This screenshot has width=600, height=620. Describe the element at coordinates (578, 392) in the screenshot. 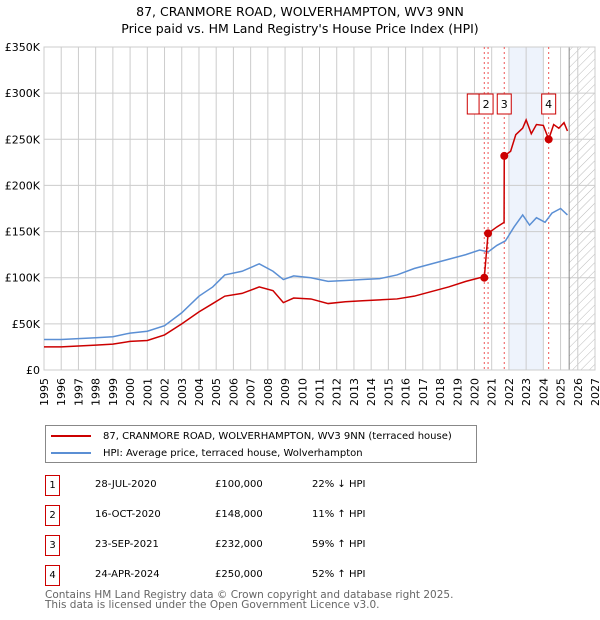

I see `x-tick-label: 2026` at that location.